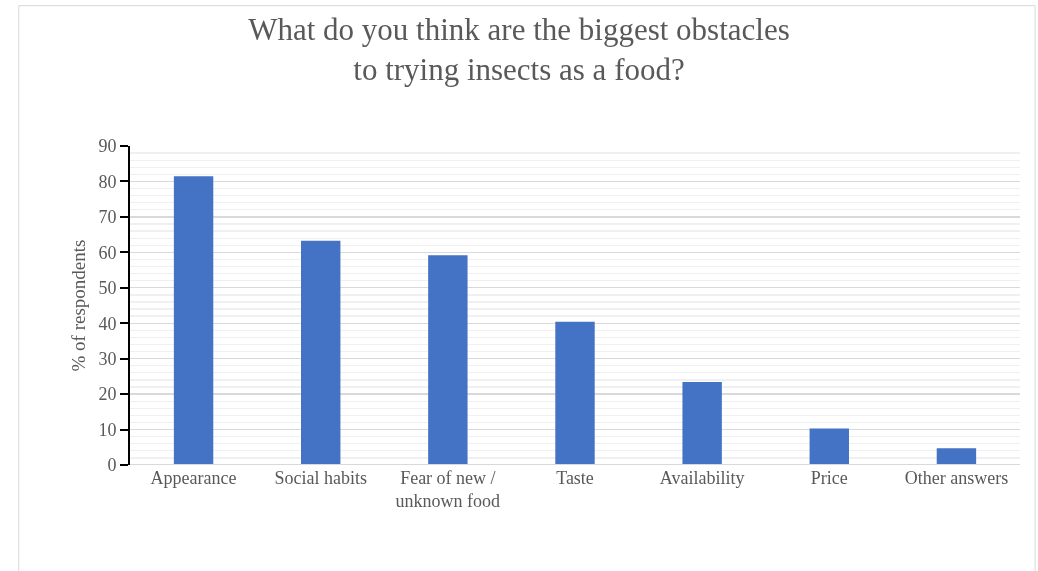  I want to click on x-tick-label: Taste, so click(575, 478).